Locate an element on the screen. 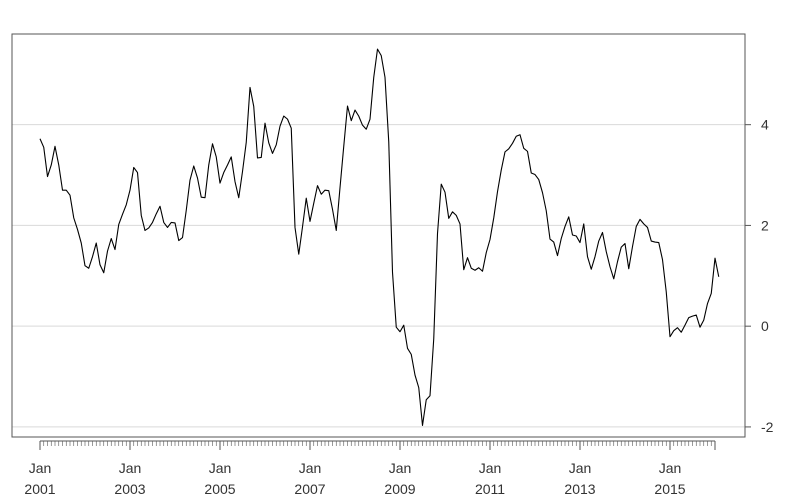 The height and width of the screenshot is (504, 803). y-axis: -2 0 2 4 is located at coordinates (759, 276).